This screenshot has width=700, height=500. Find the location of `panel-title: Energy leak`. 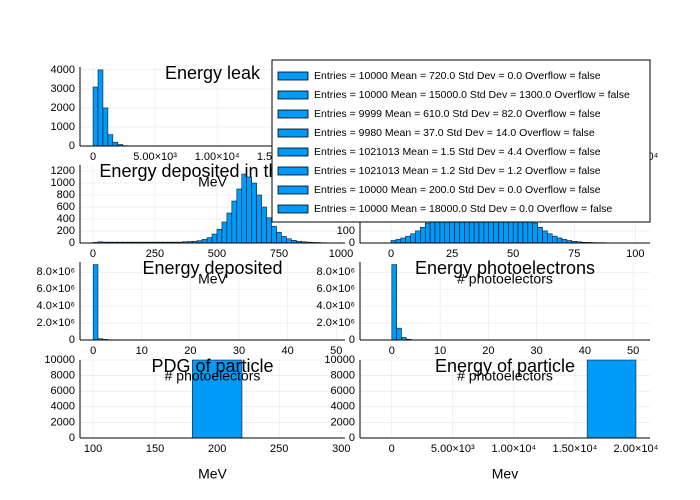

panel-title: Energy leak is located at coordinates (213, 73).